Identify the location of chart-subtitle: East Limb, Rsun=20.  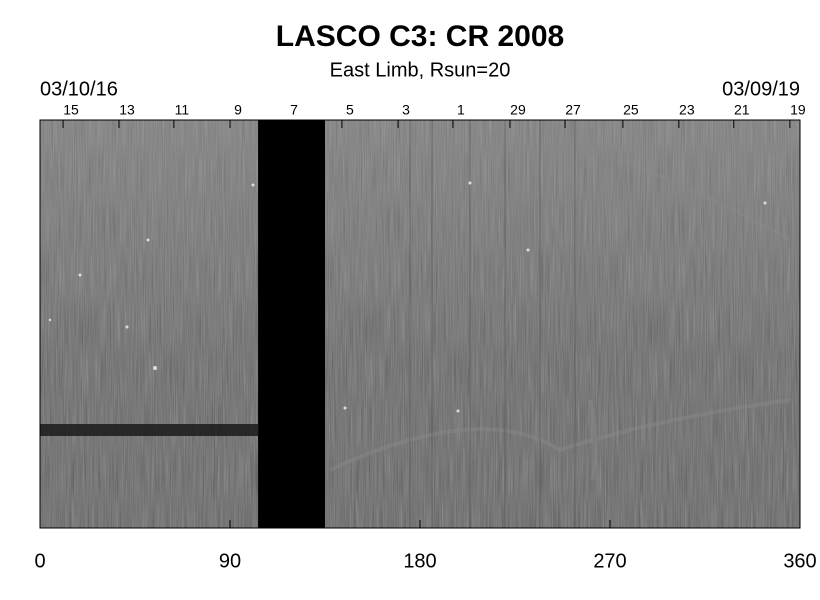
(420, 70).